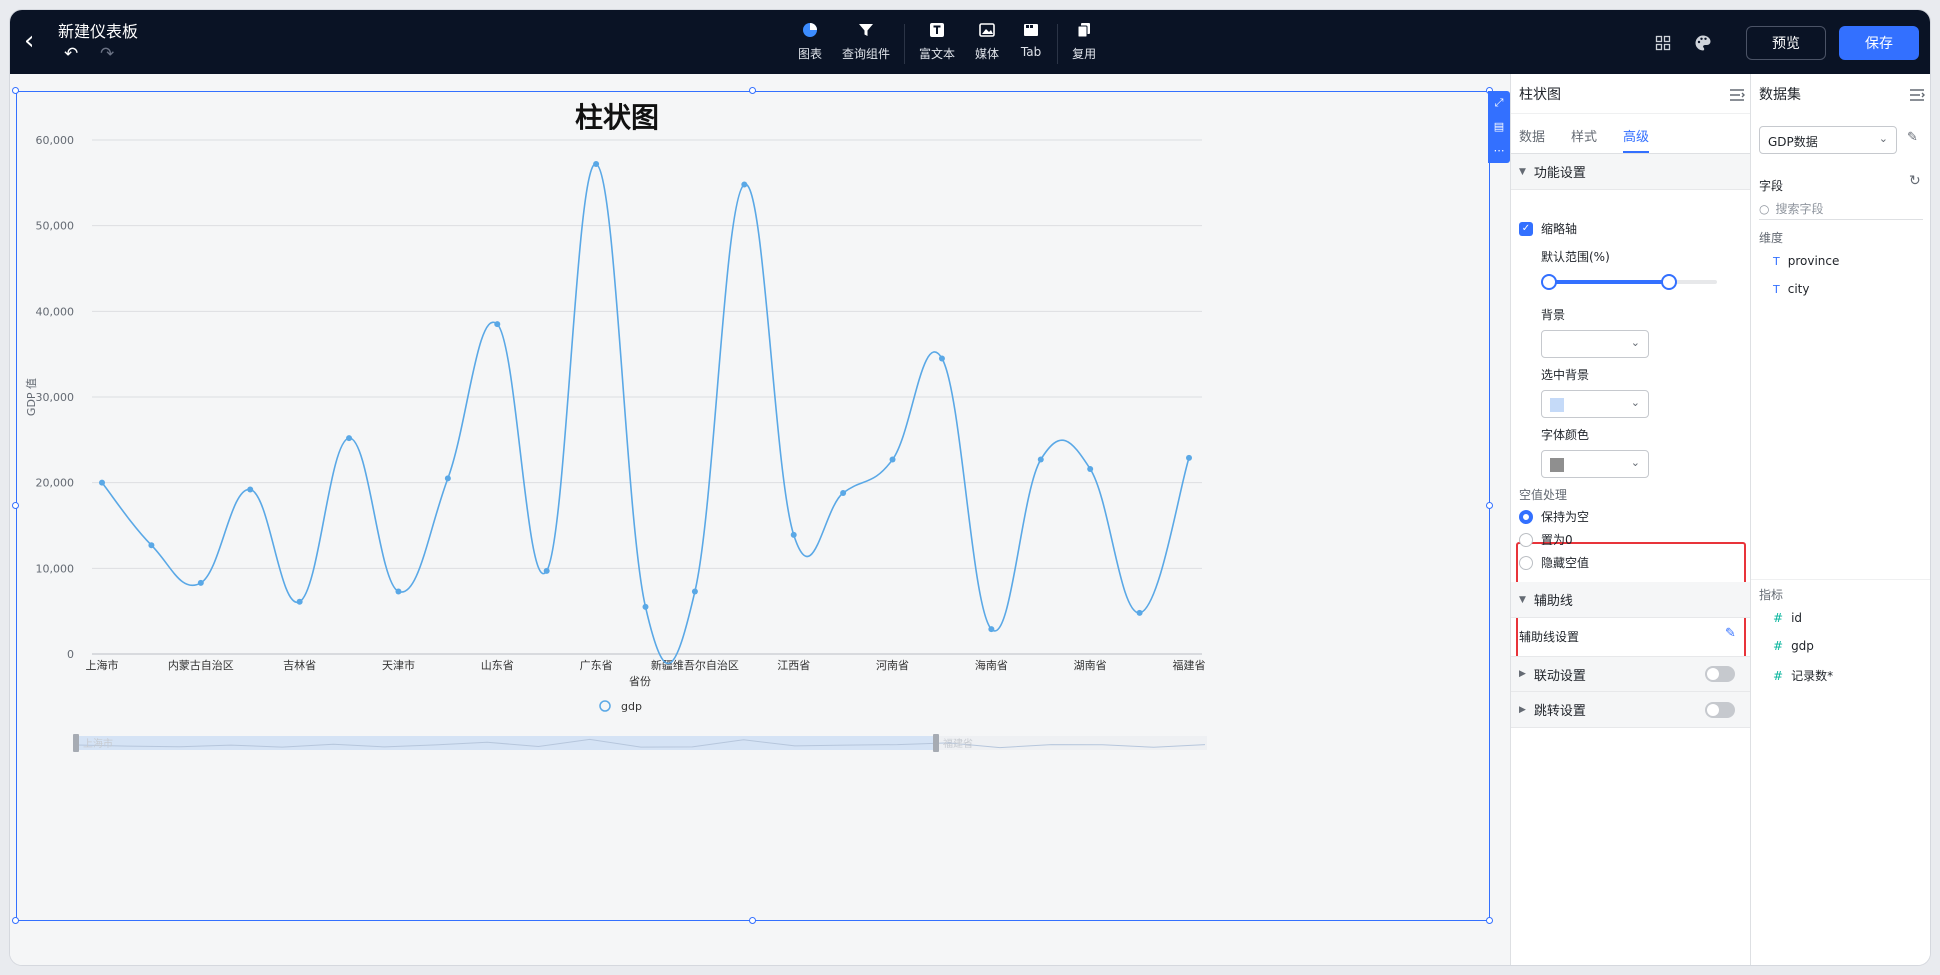 The height and width of the screenshot is (975, 1940). I want to click on dimension-item: T province, so click(1806, 261).